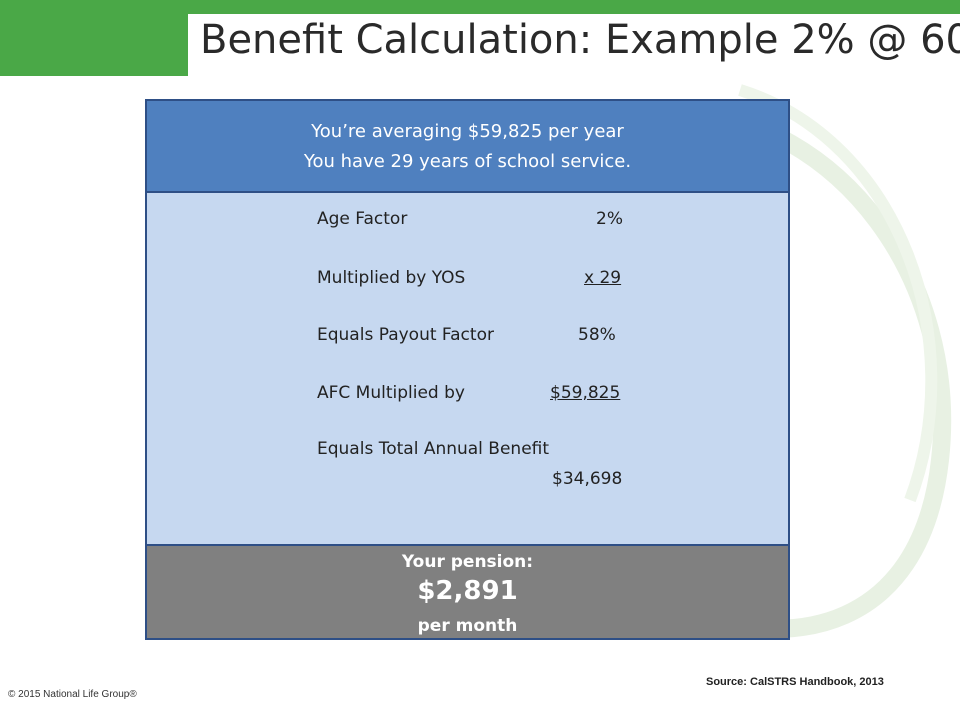 The height and width of the screenshot is (720, 960). Describe the element at coordinates (467, 626) in the screenshot. I see `pension-period: per month` at that location.